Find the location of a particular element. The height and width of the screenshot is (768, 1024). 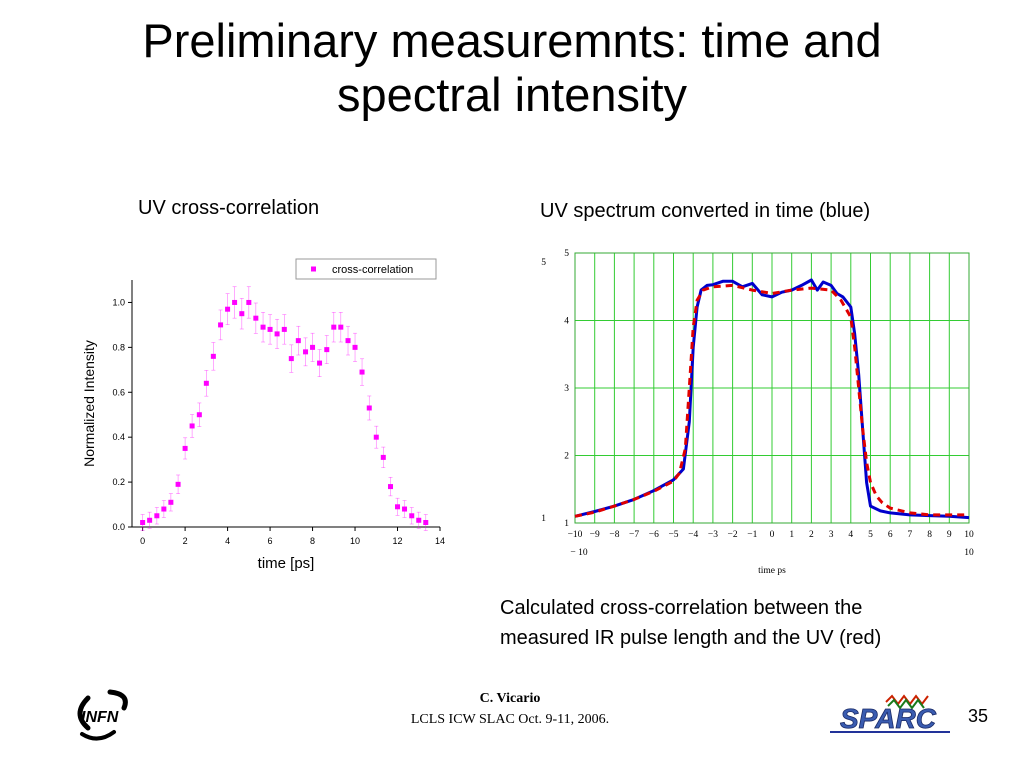

x-range-max-label: 10 is located at coordinates (969, 553).